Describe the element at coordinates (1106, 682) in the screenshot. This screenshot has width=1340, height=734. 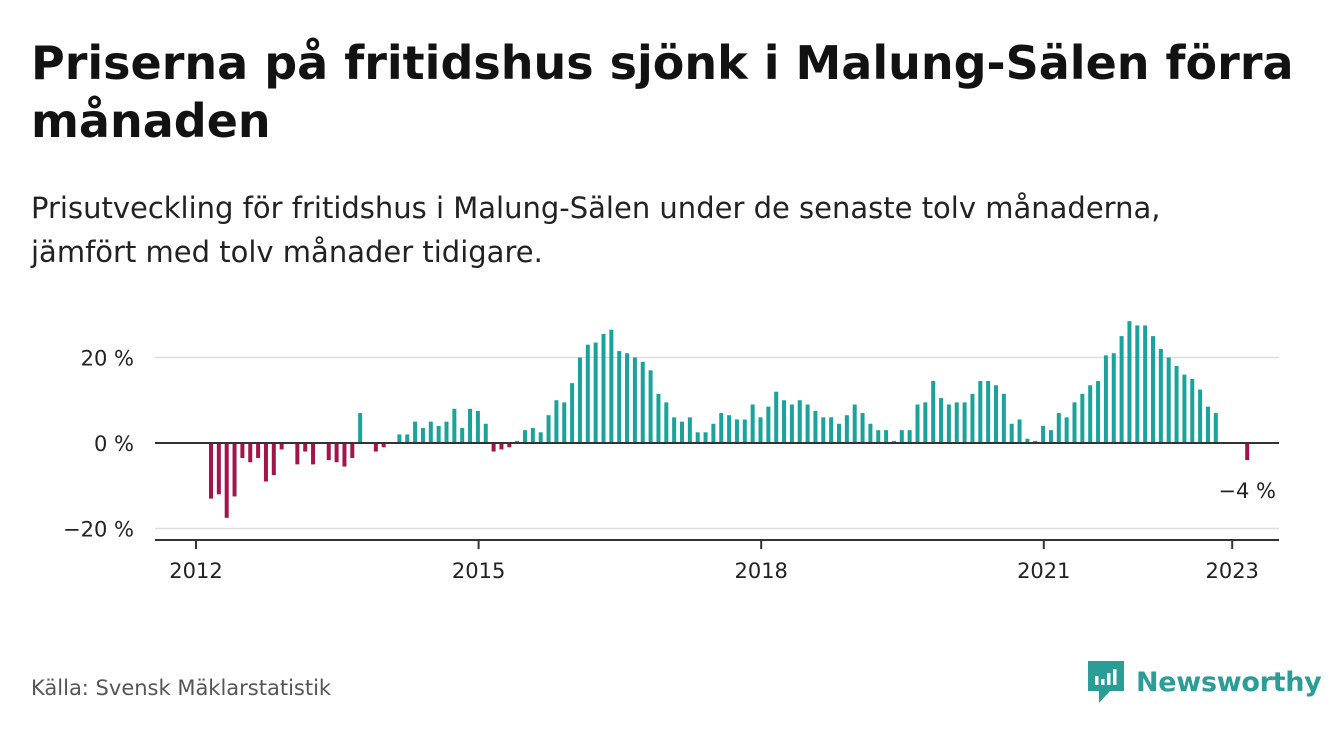
I see `newsworthy-logo-icon` at that location.